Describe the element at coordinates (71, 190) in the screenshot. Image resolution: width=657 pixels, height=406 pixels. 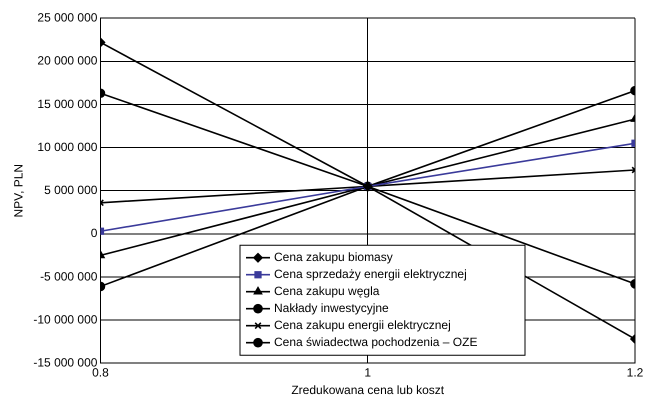
I see `y-tick-label: 5 000 000` at that location.